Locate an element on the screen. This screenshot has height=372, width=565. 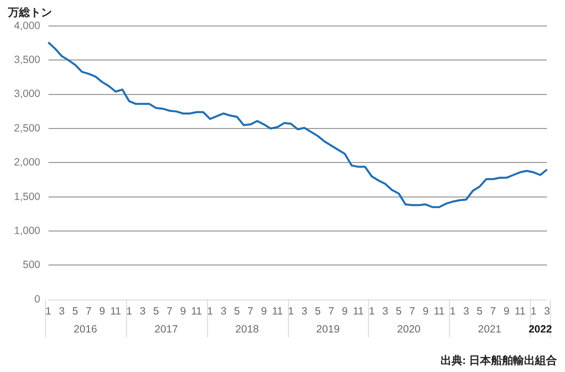
y-tick-label: 0 is located at coordinates (37, 299).